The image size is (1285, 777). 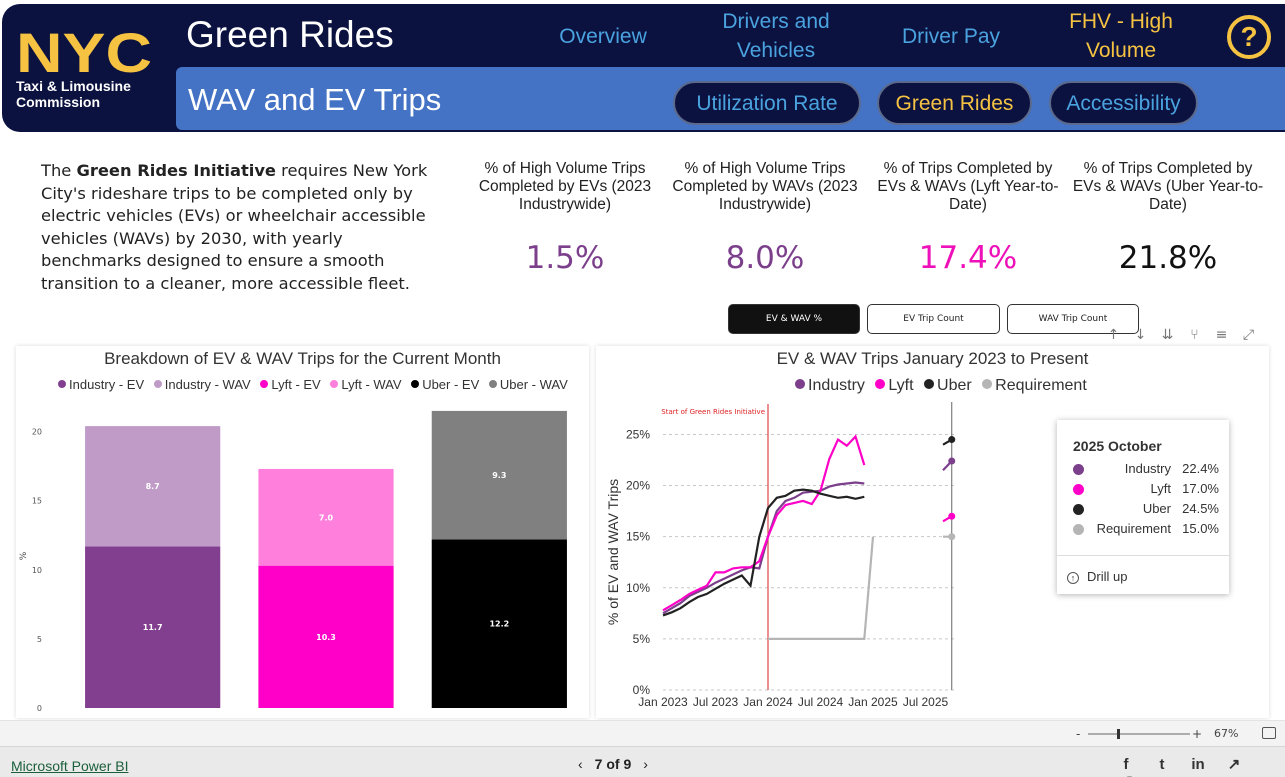 I want to click on x-tick-label: Jul 2023, so click(x=716, y=702).